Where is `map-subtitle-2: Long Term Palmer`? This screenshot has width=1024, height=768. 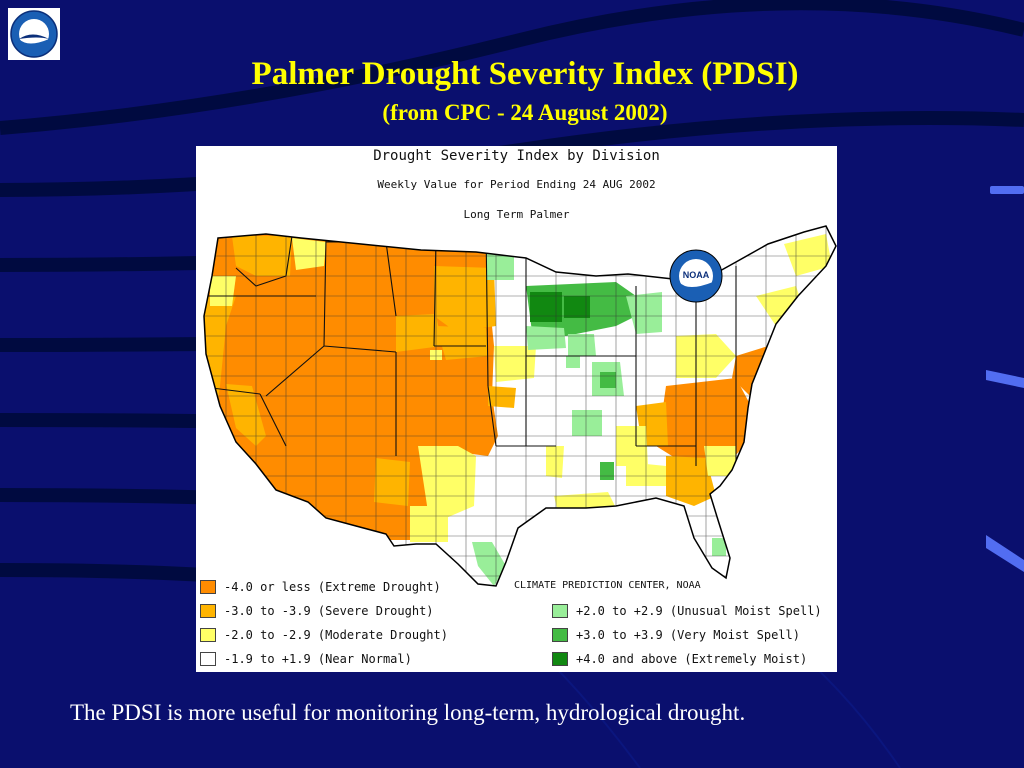 map-subtitle-2: Long Term Palmer is located at coordinates (516, 214).